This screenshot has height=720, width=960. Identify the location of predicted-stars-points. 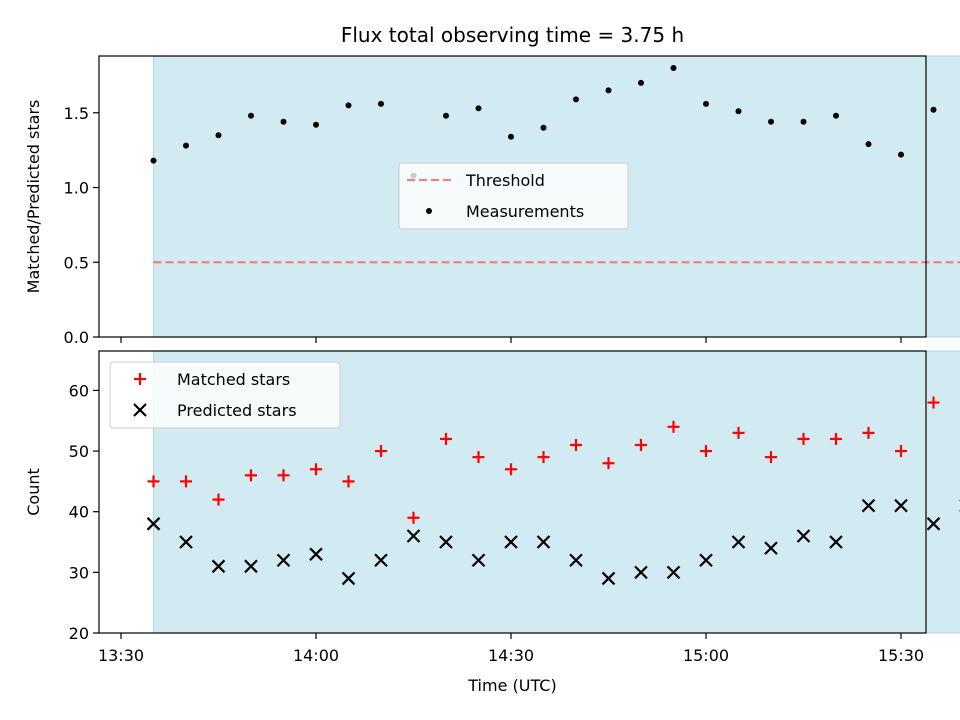
(553, 542).